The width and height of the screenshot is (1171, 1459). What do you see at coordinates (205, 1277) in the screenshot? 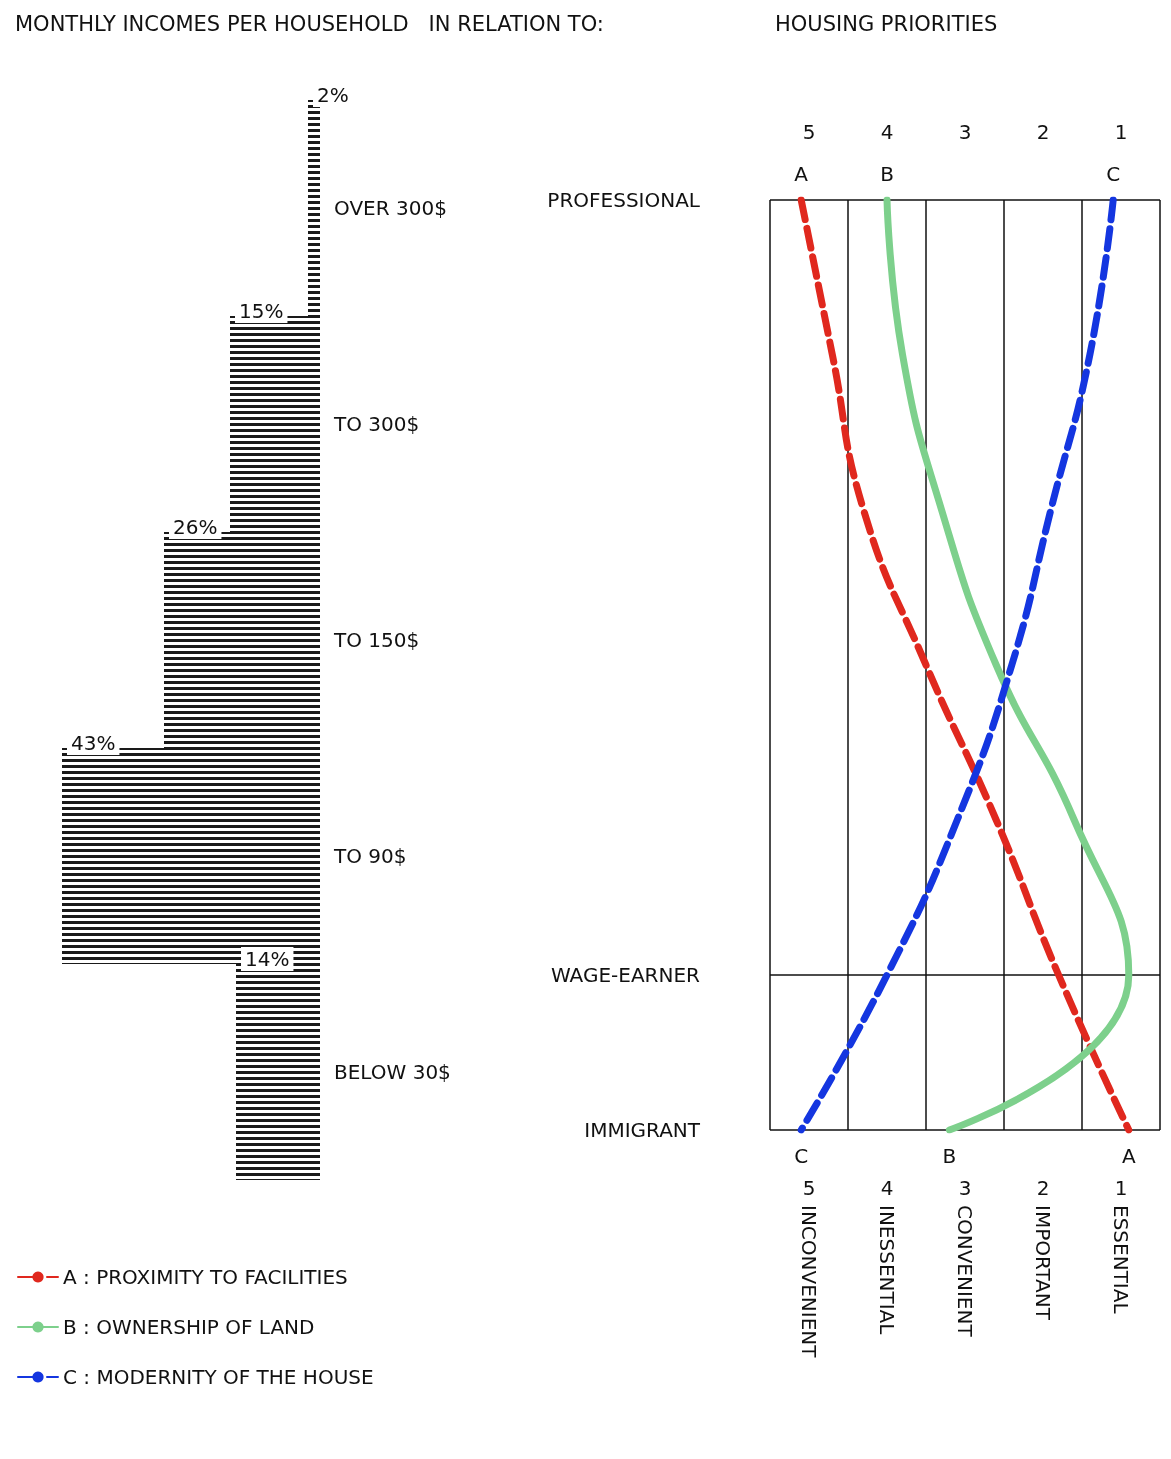
I see `legend-label: A : PROXIMITY TO FACILITIES` at bounding box center [205, 1277].